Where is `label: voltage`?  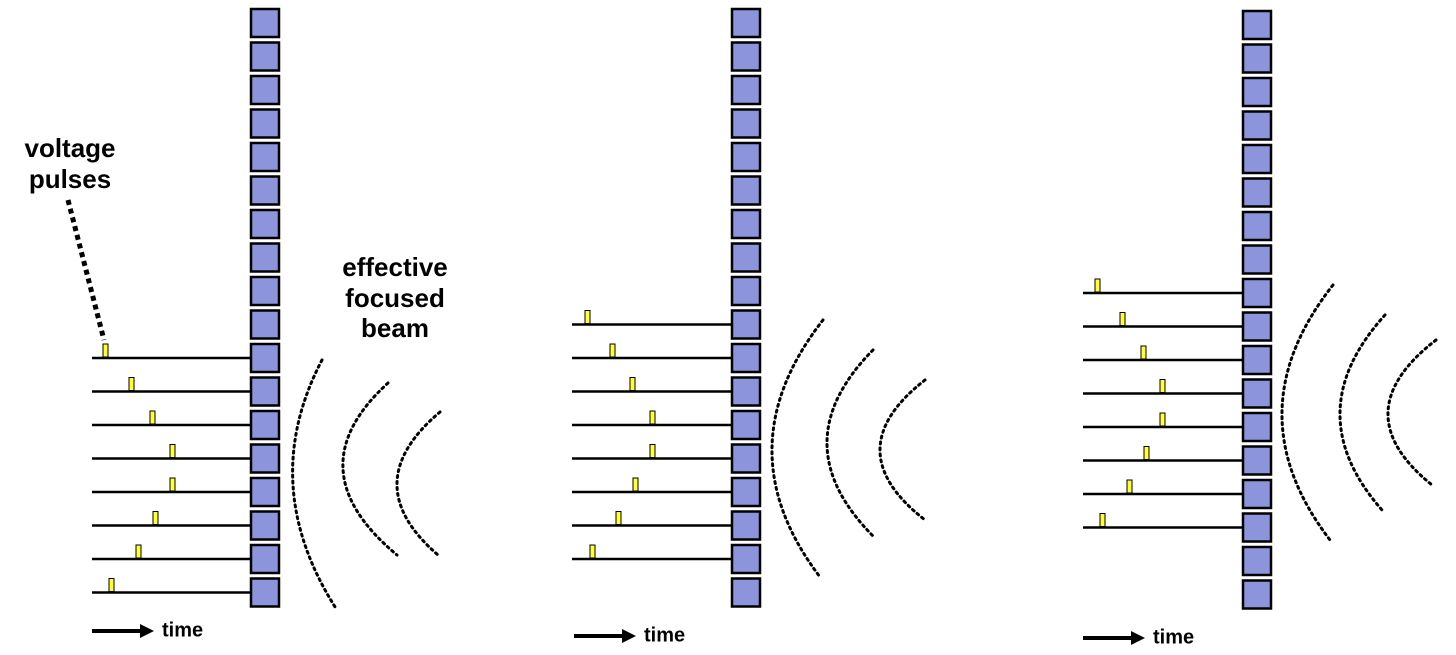
label: voltage is located at coordinates (69, 148).